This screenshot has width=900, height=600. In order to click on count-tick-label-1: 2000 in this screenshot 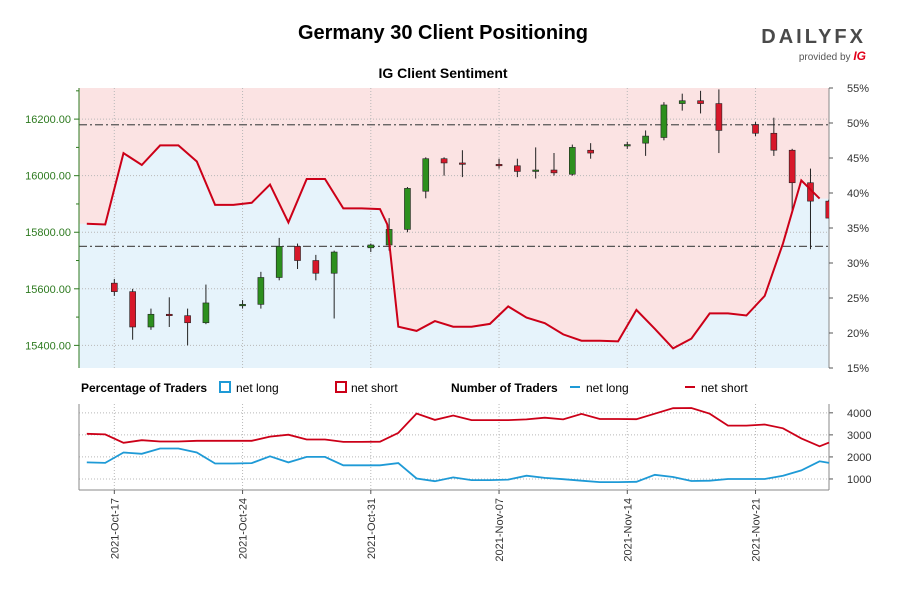, I will do `click(859, 458)`.